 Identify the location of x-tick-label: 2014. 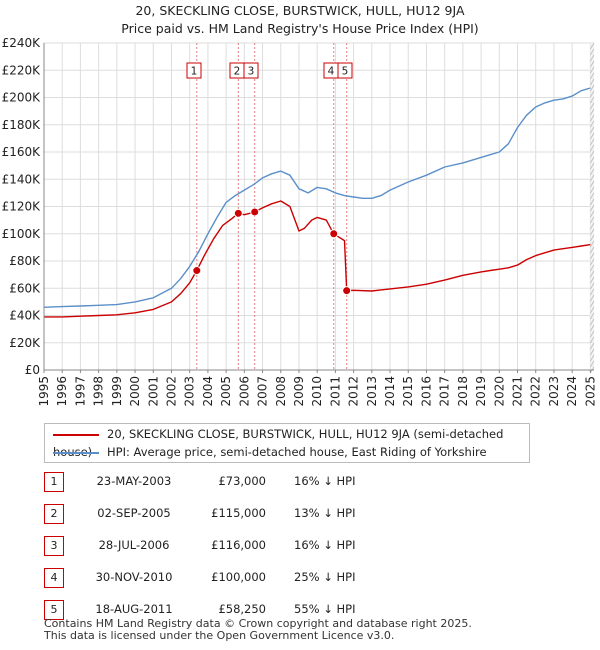
(390, 391).